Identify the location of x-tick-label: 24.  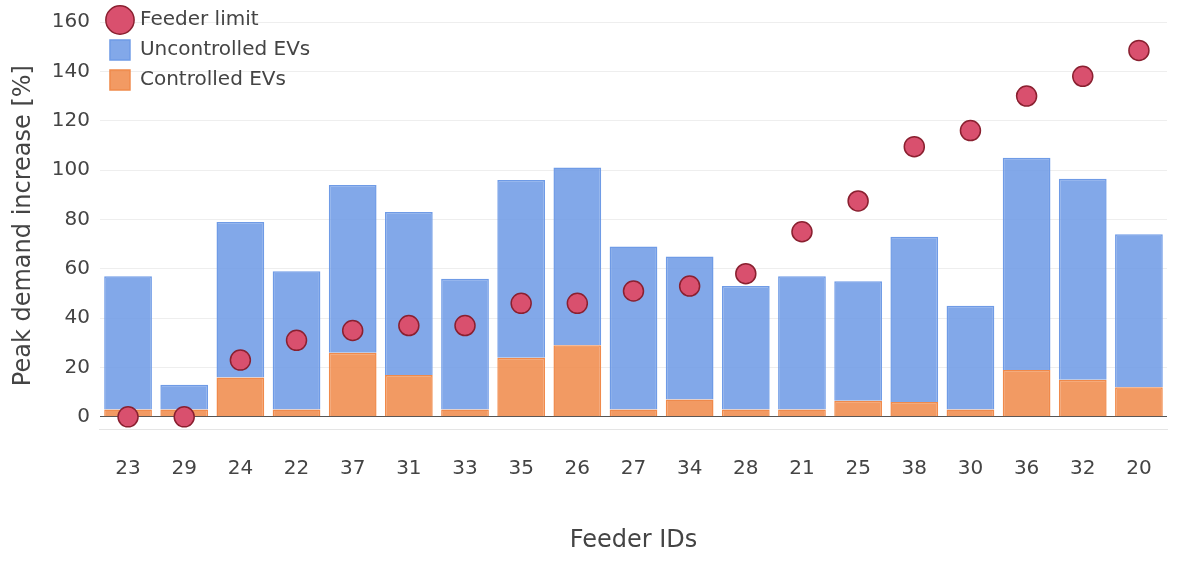
(240, 467).